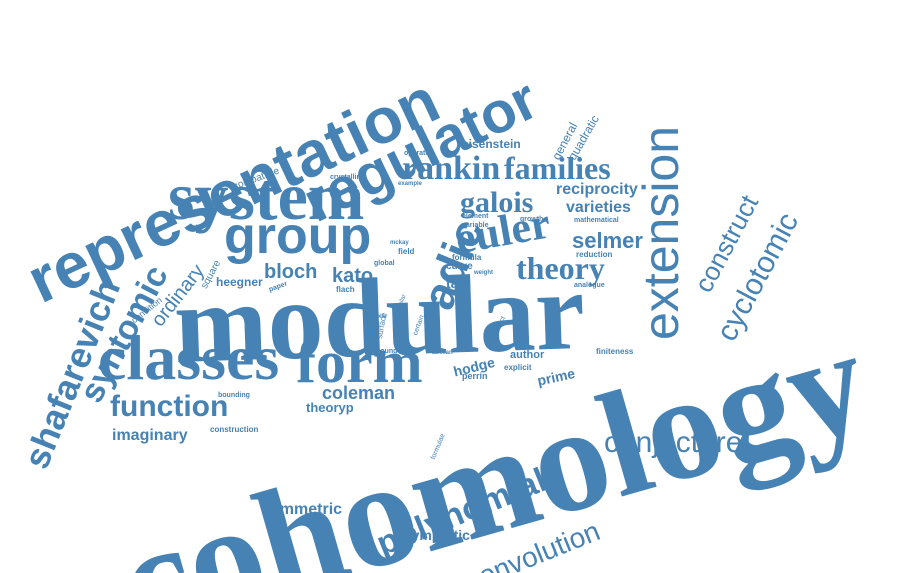 Image resolution: width=900 pixels, height=573 pixels. Describe the element at coordinates (597, 189) in the screenshot. I see `word-reciprocity: reciprocity` at that location.